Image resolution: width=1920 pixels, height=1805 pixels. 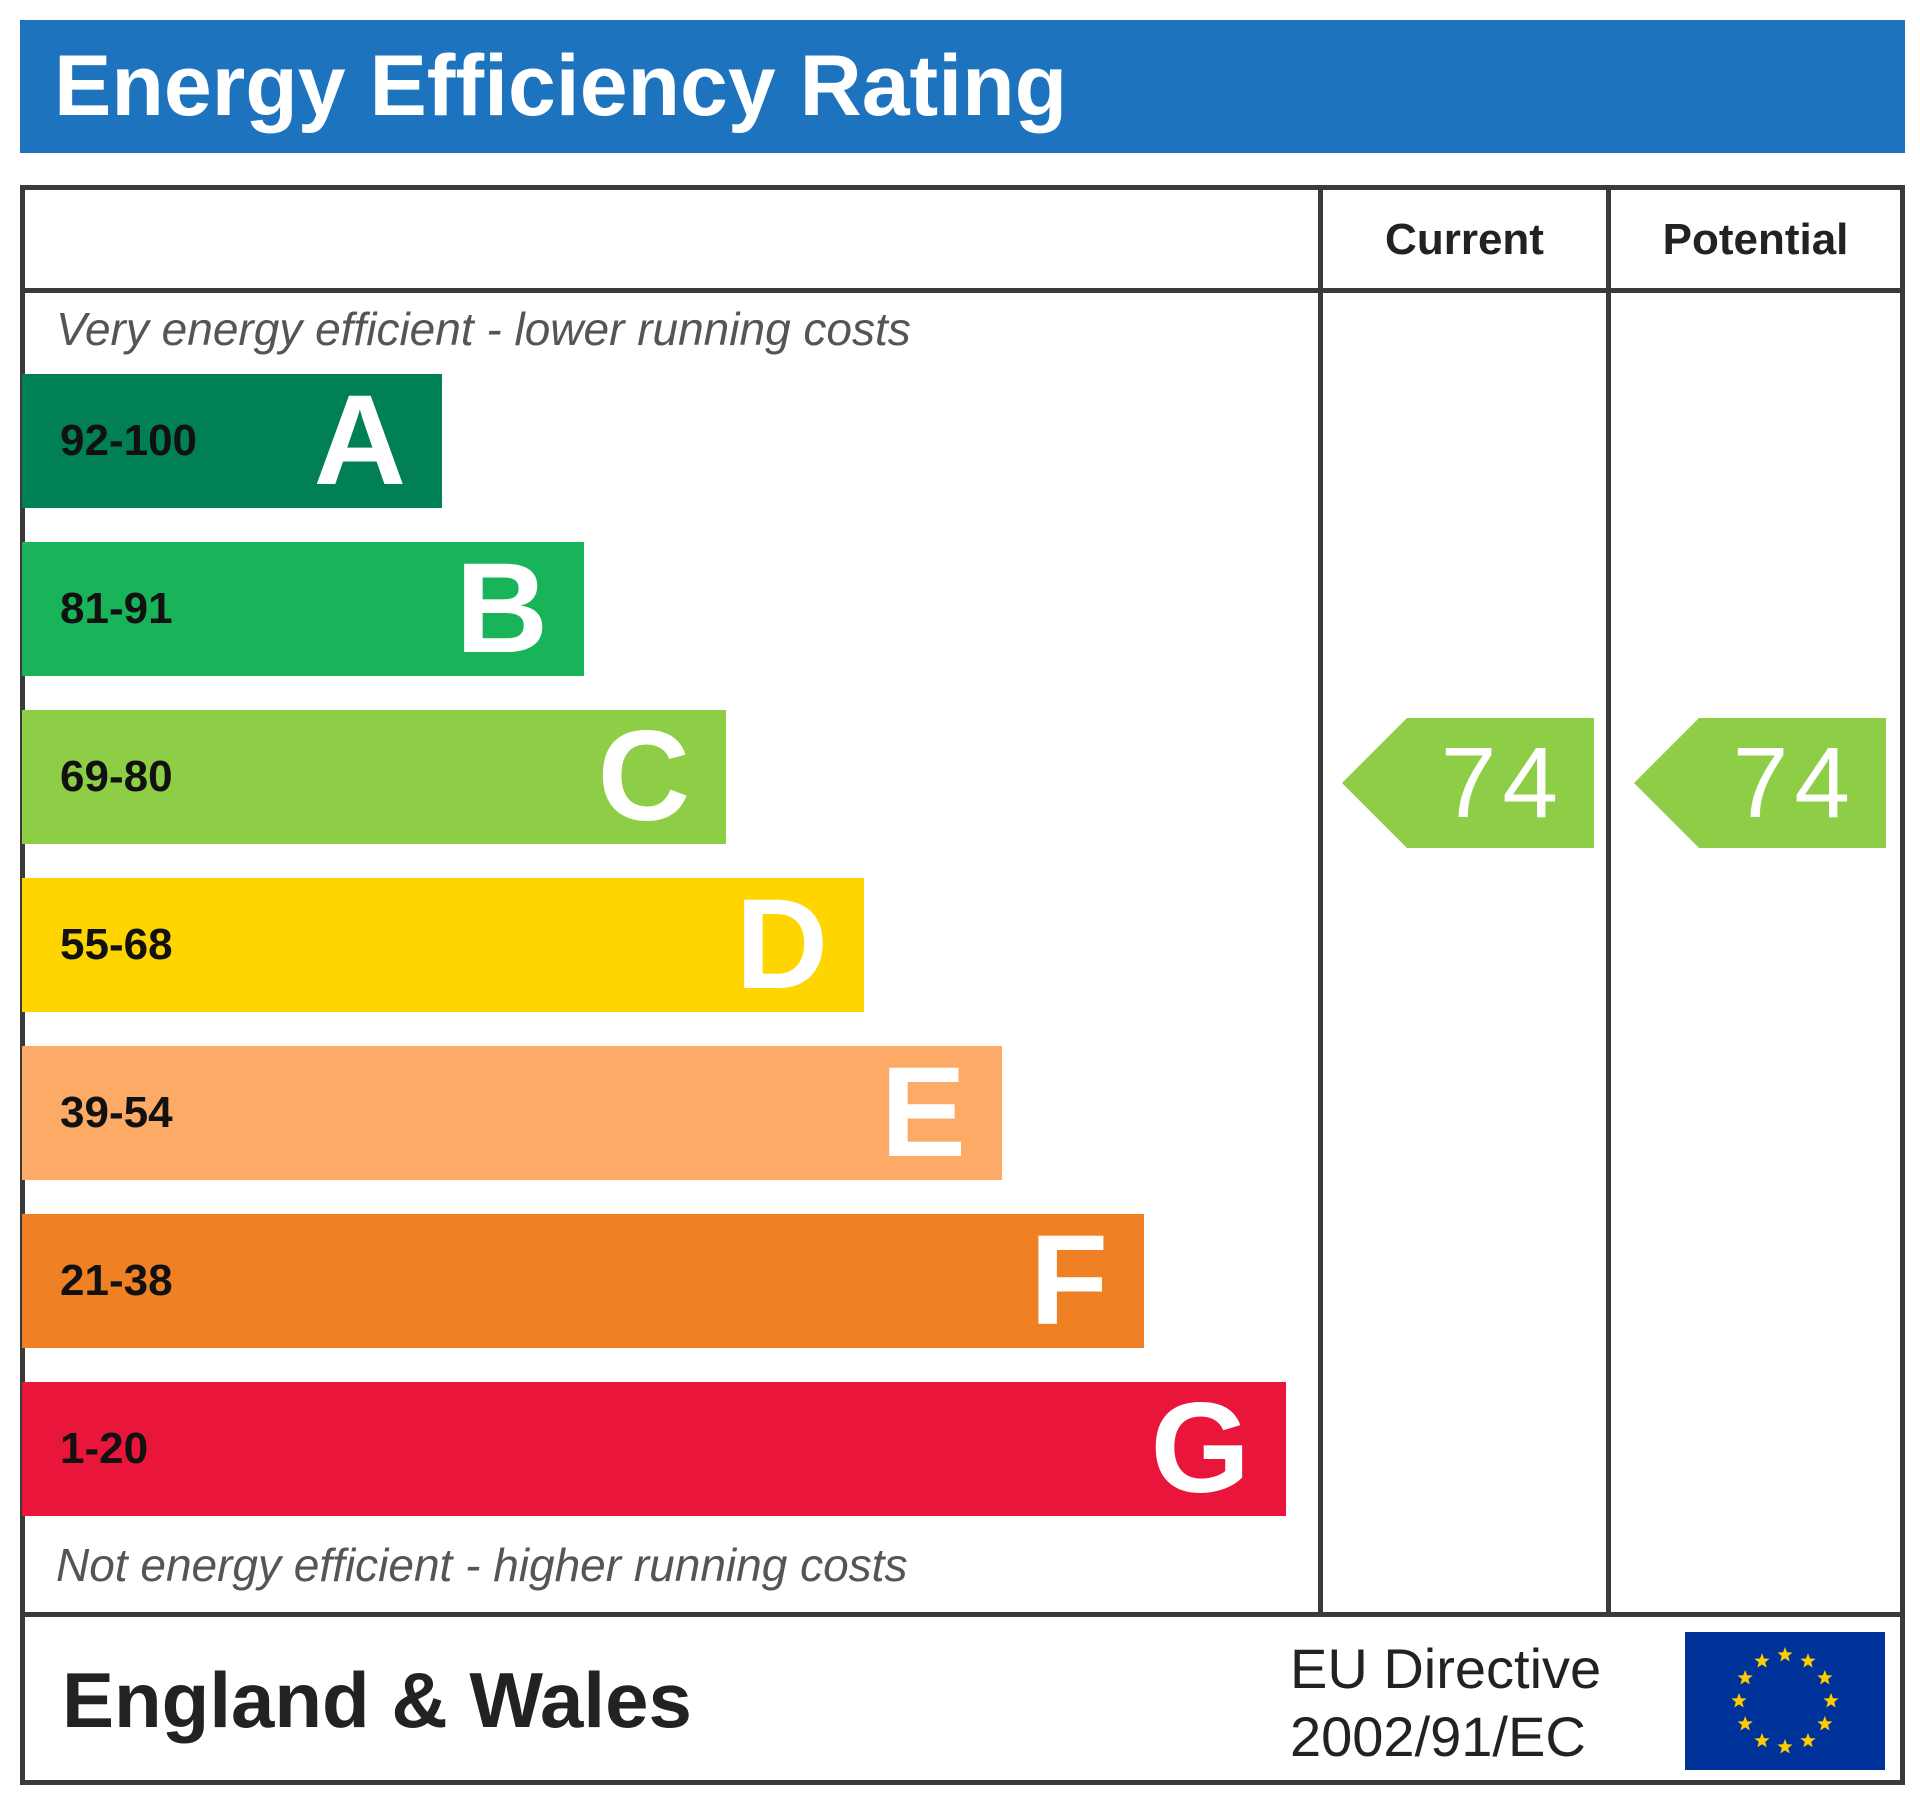 I want to click on band-letter: D, so click(x=781, y=944).